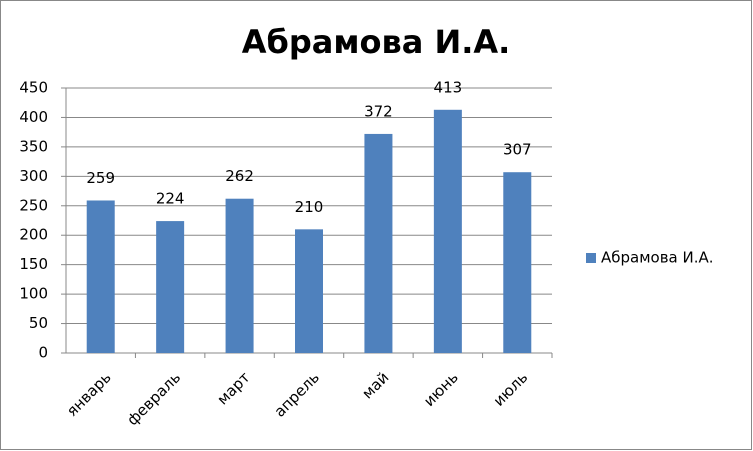 This screenshot has width=753, height=451. I want to click on legend-label: Абрамова И.А., so click(657, 258).